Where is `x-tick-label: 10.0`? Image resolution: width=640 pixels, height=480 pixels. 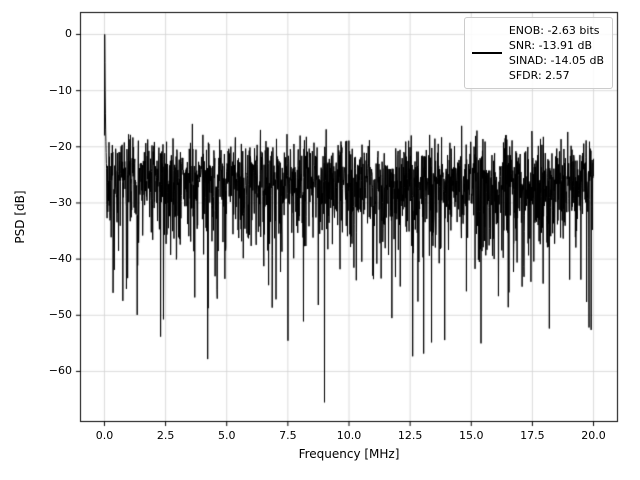 x-tick-label: 10.0 is located at coordinates (349, 435).